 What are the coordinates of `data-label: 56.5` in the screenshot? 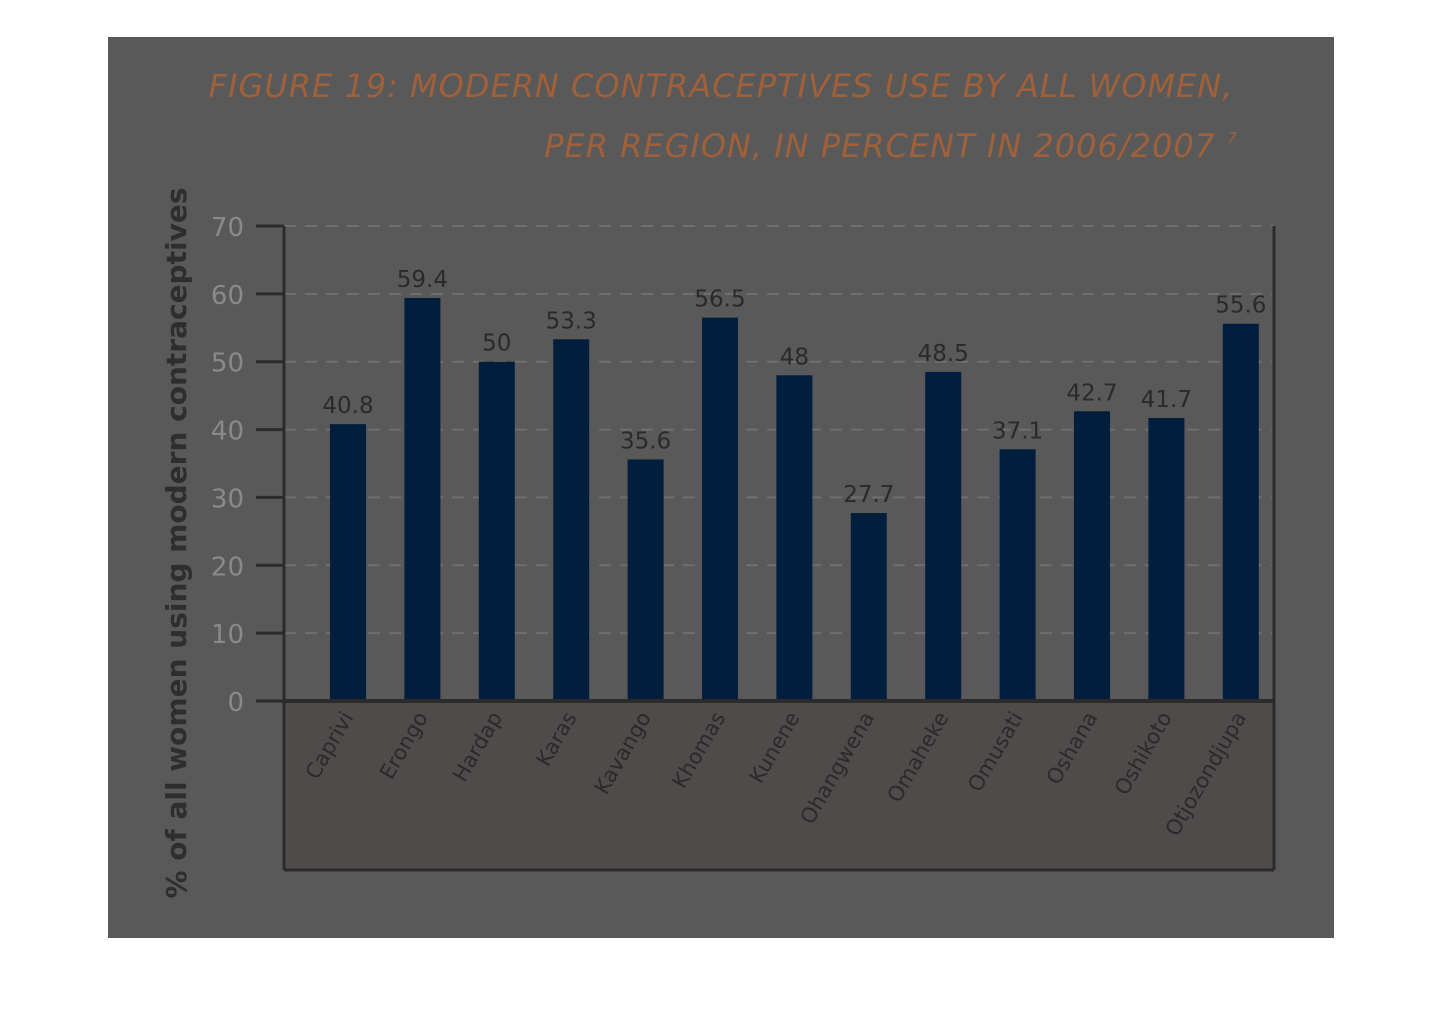 It's located at (719, 300).